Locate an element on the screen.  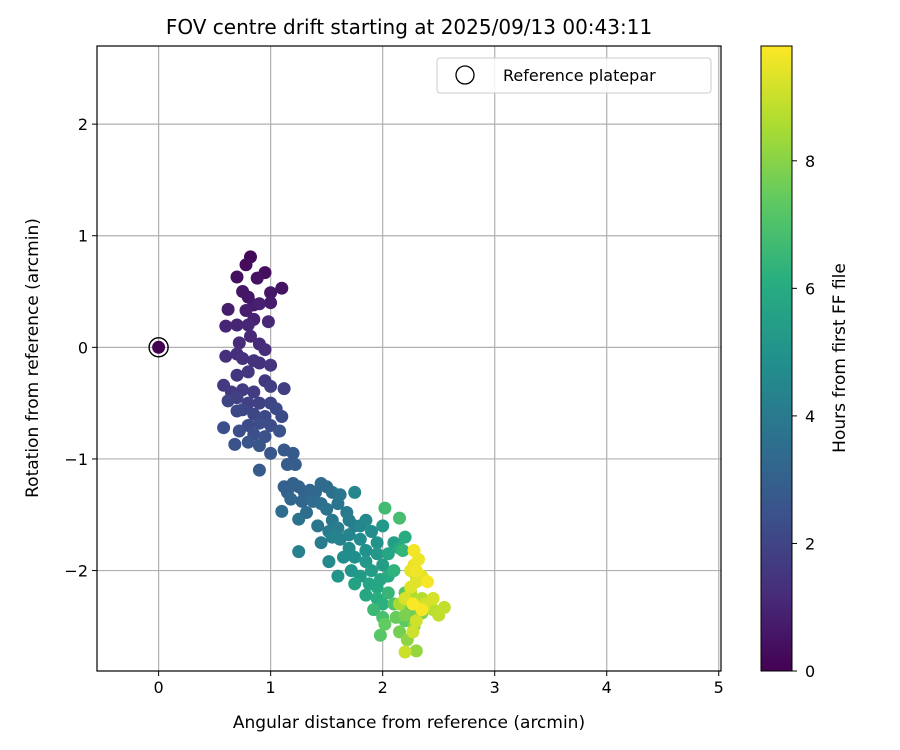
legend-reference-marker is located at coordinates (465, 75).